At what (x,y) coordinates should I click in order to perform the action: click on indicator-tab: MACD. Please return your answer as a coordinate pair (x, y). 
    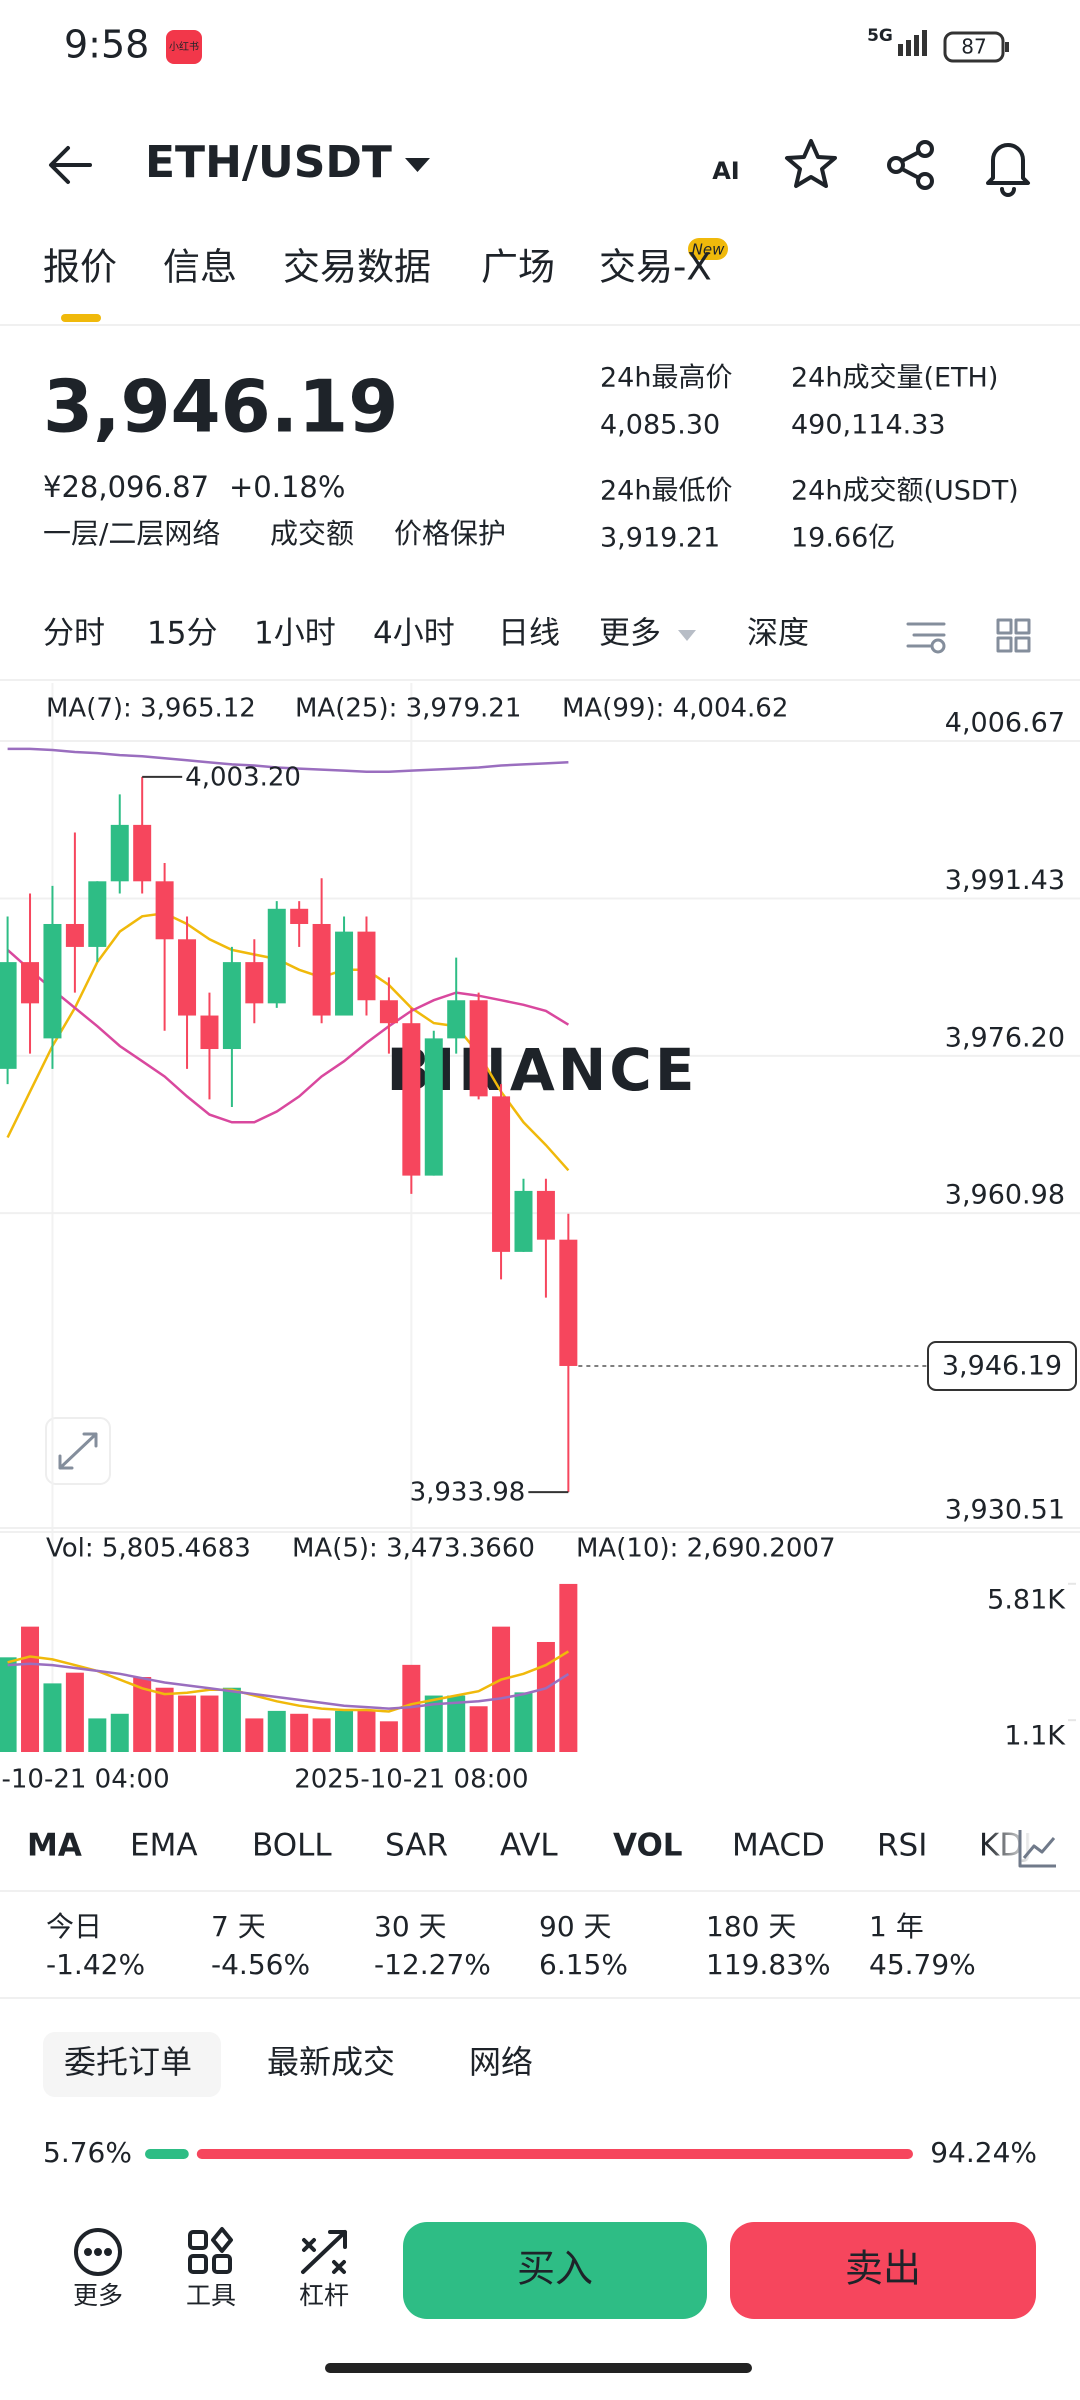
    Looking at the image, I should click on (778, 1846).